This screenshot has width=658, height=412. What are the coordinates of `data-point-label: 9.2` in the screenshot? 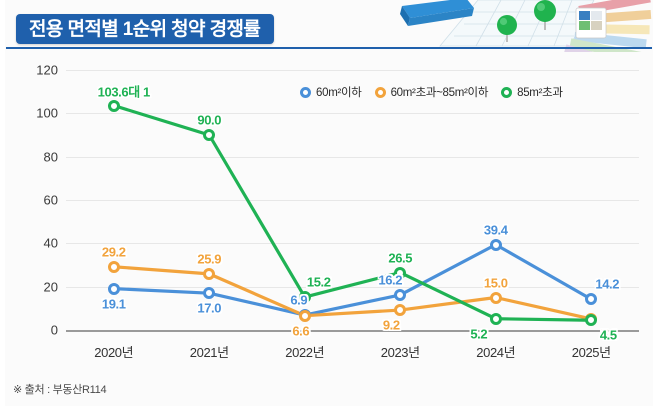 It's located at (391, 325).